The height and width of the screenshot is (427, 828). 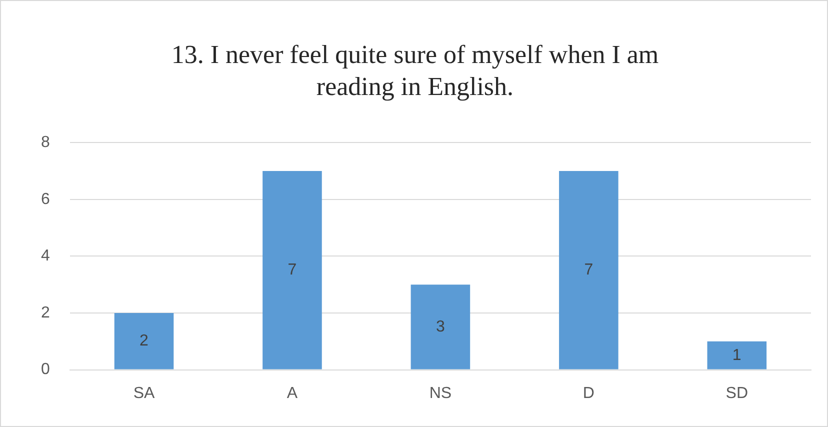 What do you see at coordinates (588, 393) in the screenshot?
I see `x-tick-label: D` at bounding box center [588, 393].